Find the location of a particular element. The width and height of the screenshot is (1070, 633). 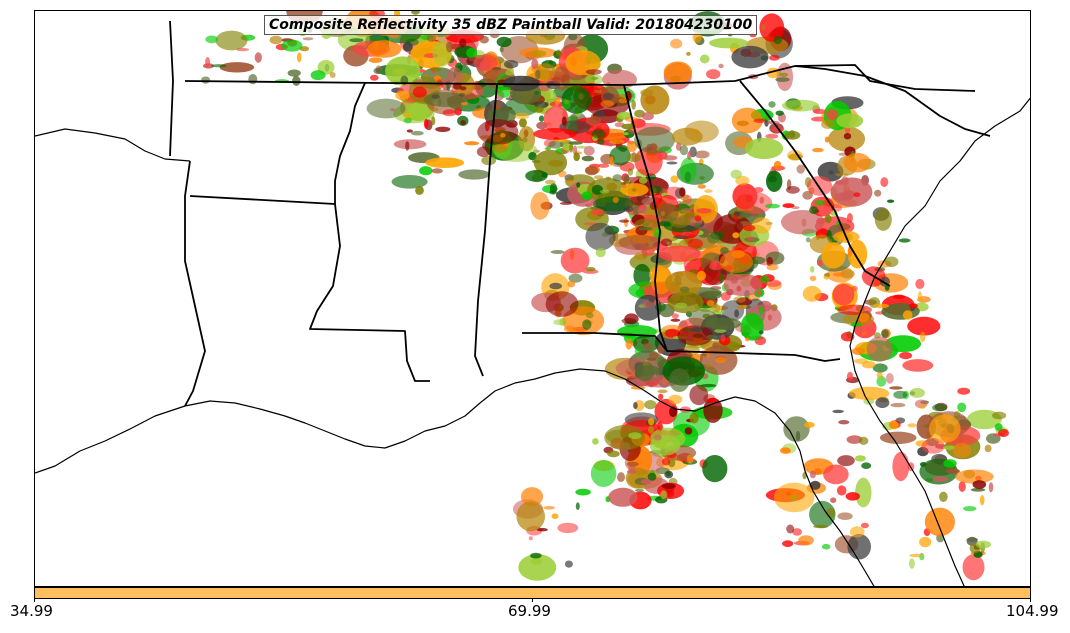

south-carolina-north-carolina-border is located at coordinates (892, 101).